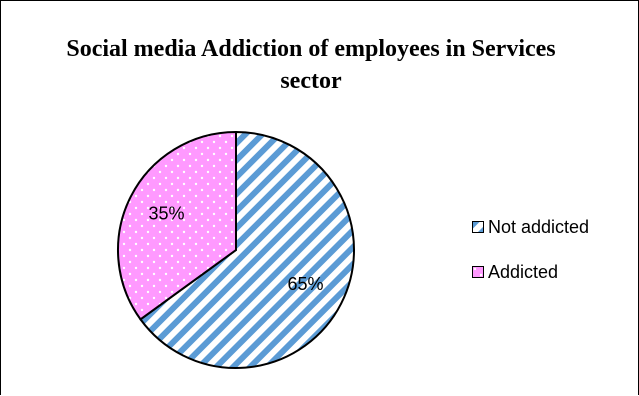 Image resolution: width=639 pixels, height=396 pixels. I want to click on legend: Not addicted Addicted, so click(530, 260).